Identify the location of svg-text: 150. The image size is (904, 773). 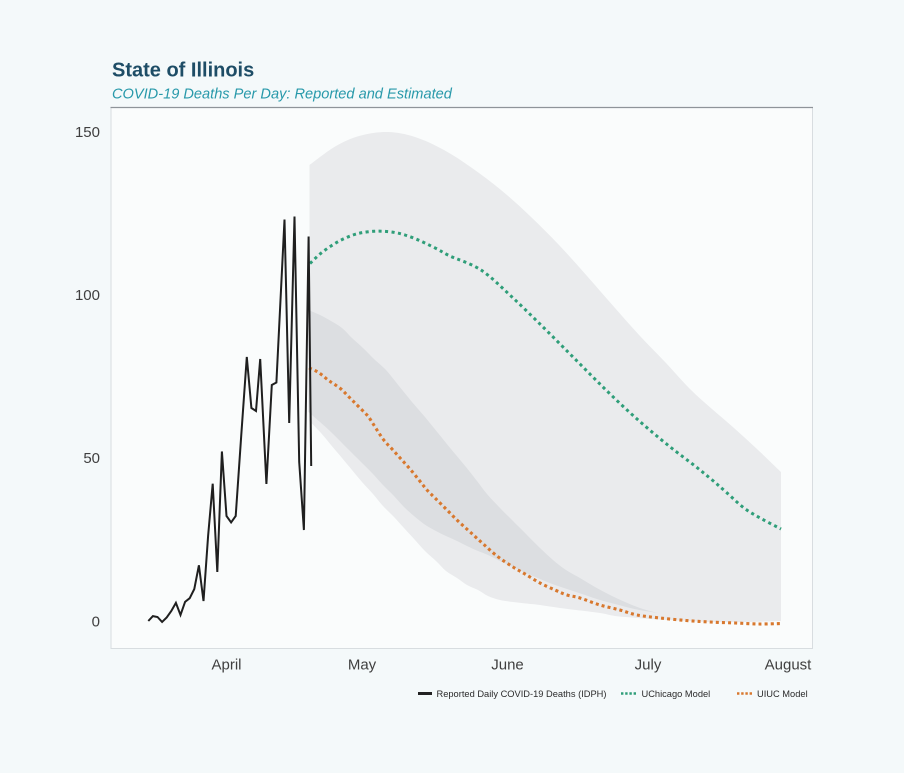
(87, 132).